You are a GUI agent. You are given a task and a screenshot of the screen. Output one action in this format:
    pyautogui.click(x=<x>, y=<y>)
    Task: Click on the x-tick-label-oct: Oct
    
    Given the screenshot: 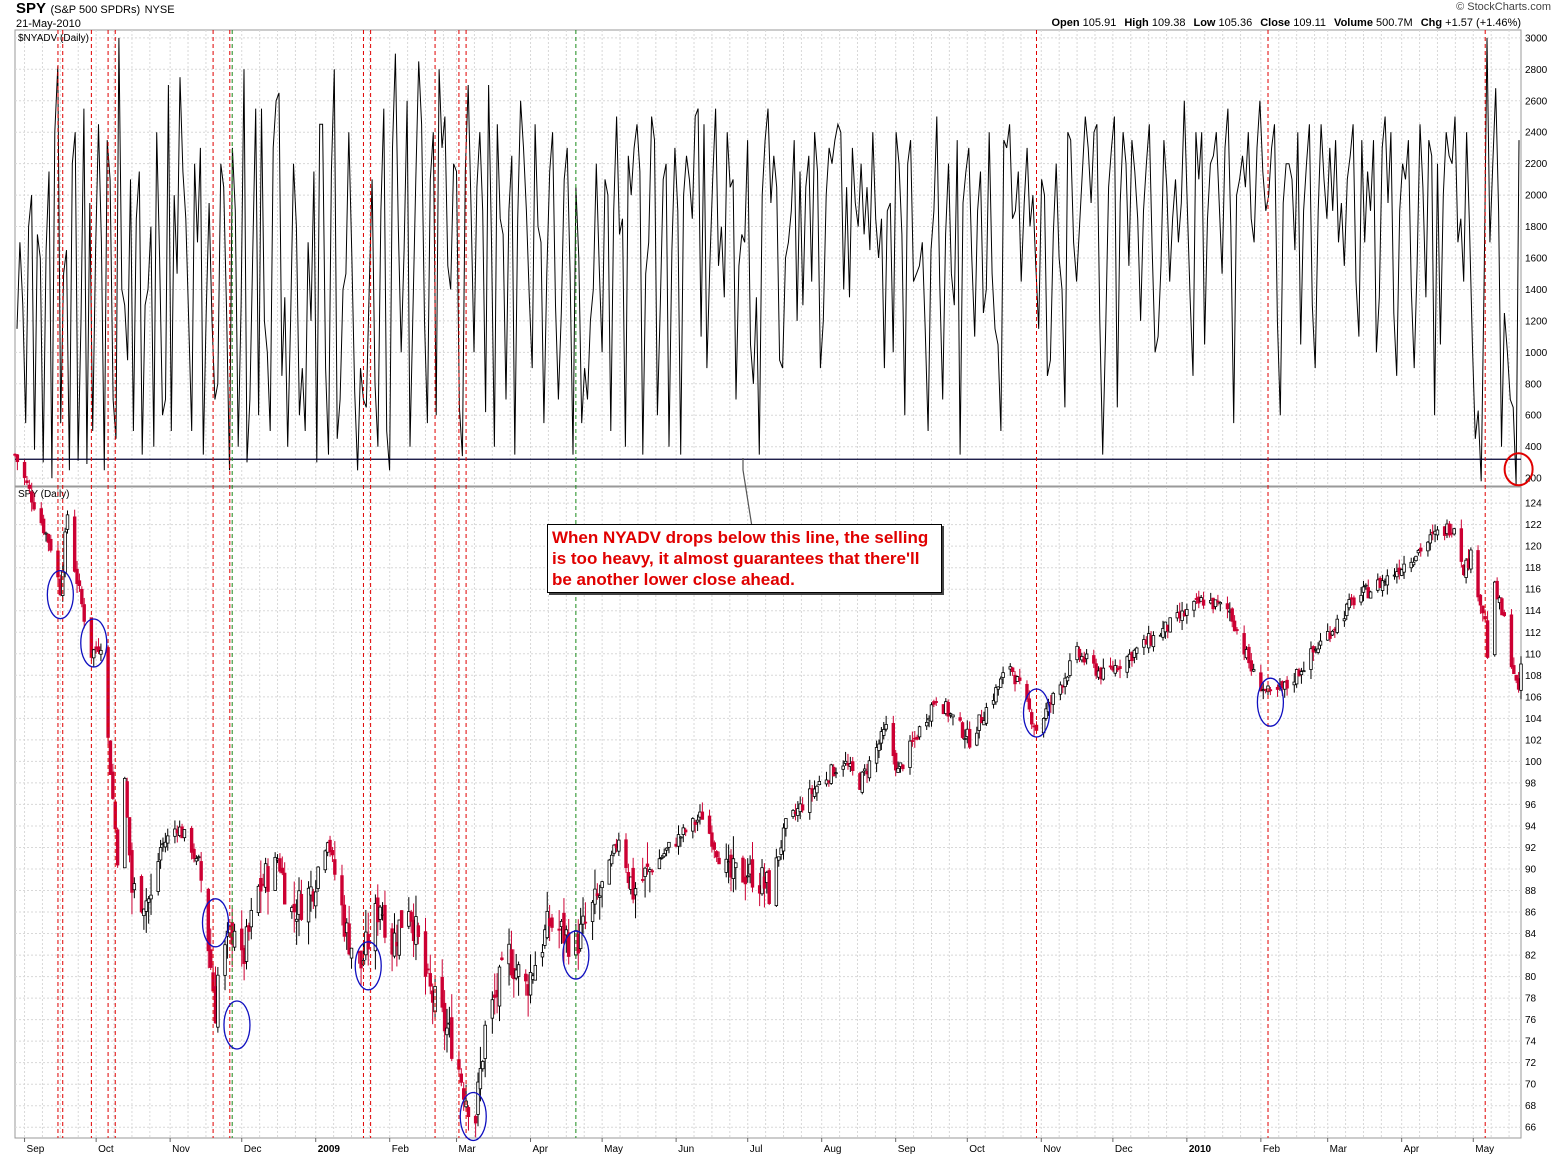 What is the action you would take?
    pyautogui.click(x=106, y=1149)
    